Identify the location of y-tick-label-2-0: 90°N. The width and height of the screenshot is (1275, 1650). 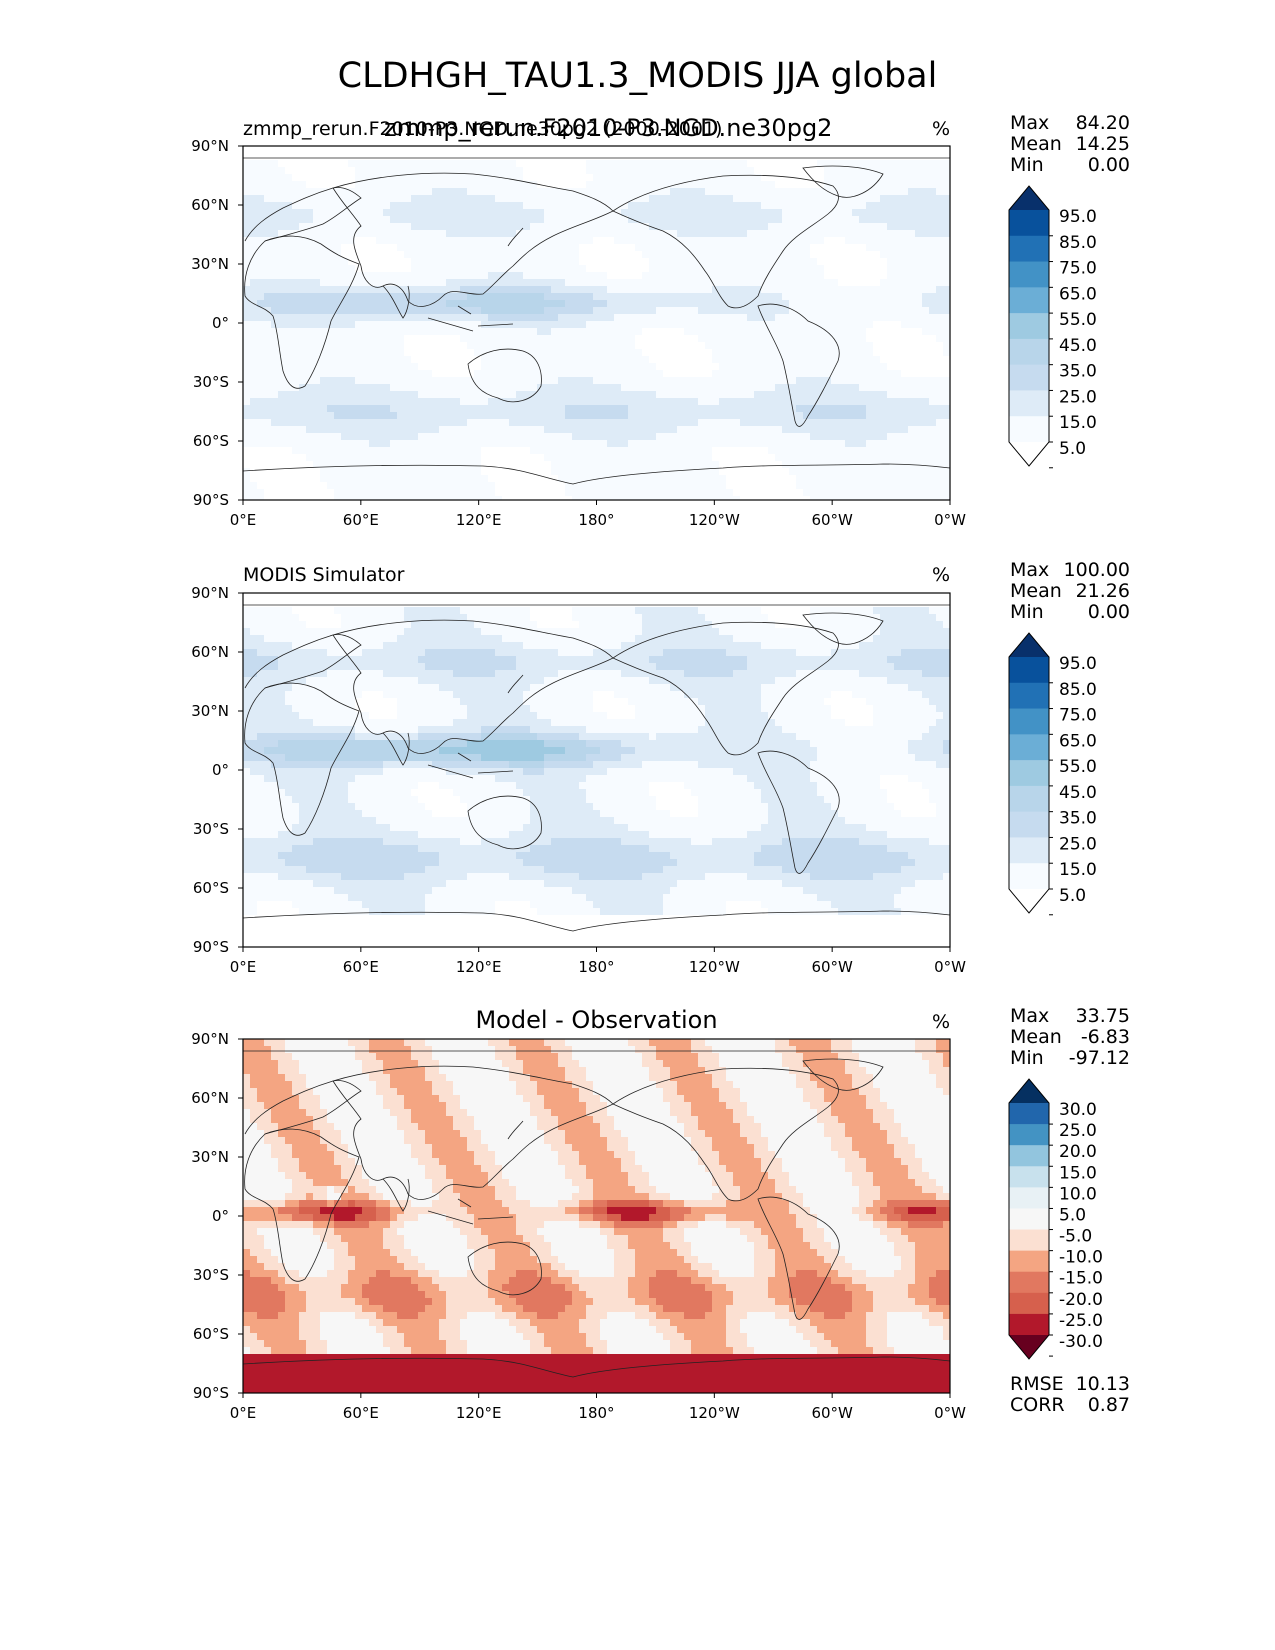
(210, 593).